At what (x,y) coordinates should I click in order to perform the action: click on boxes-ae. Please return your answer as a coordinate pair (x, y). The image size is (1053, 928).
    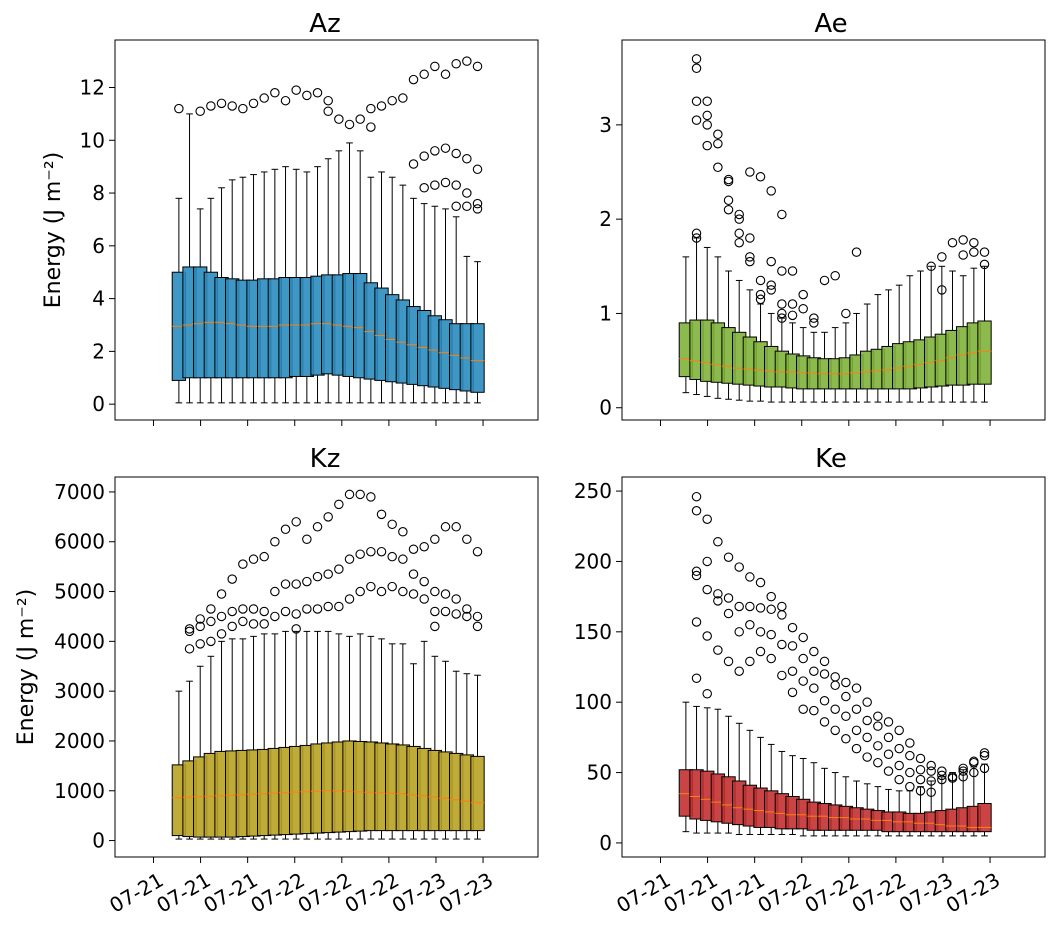
    Looking at the image, I should click on (835, 228).